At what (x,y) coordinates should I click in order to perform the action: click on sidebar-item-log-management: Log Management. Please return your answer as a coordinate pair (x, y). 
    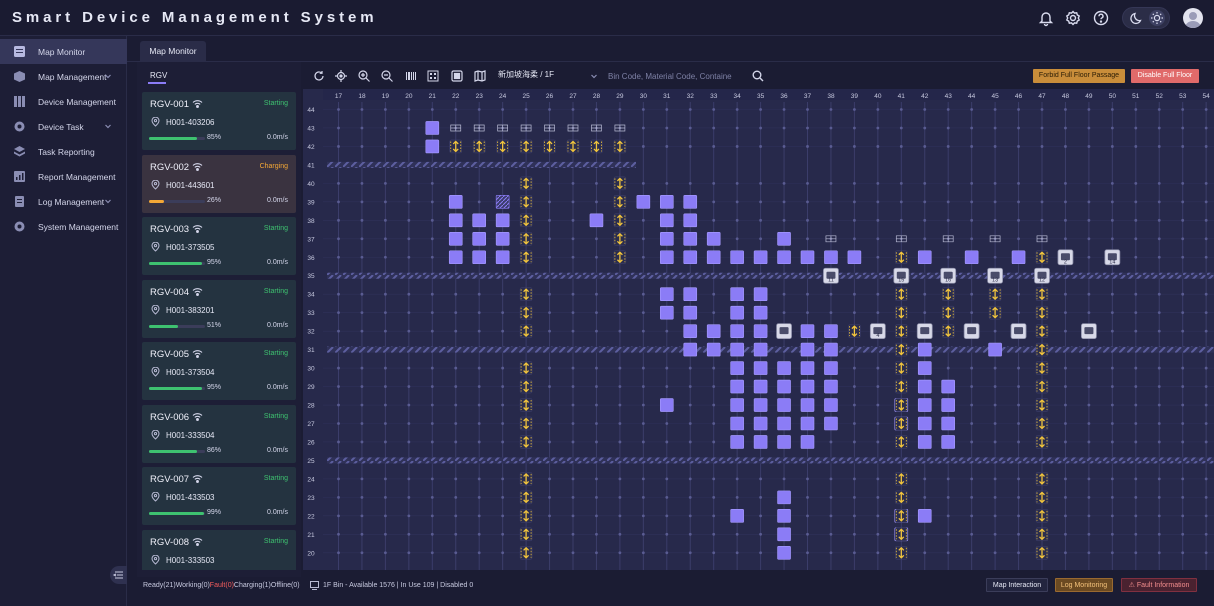
    Looking at the image, I should click on (63, 201).